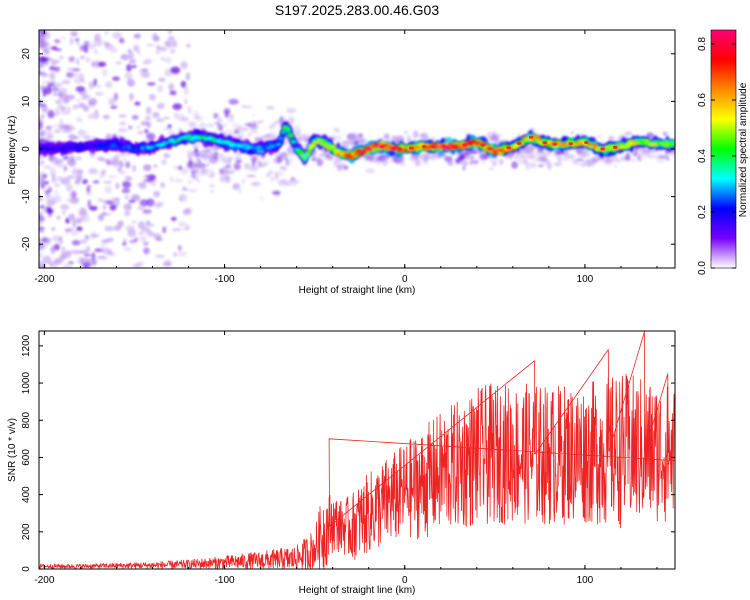  What do you see at coordinates (26, 457) in the screenshot?
I see `y-tick-label: 600` at bounding box center [26, 457].